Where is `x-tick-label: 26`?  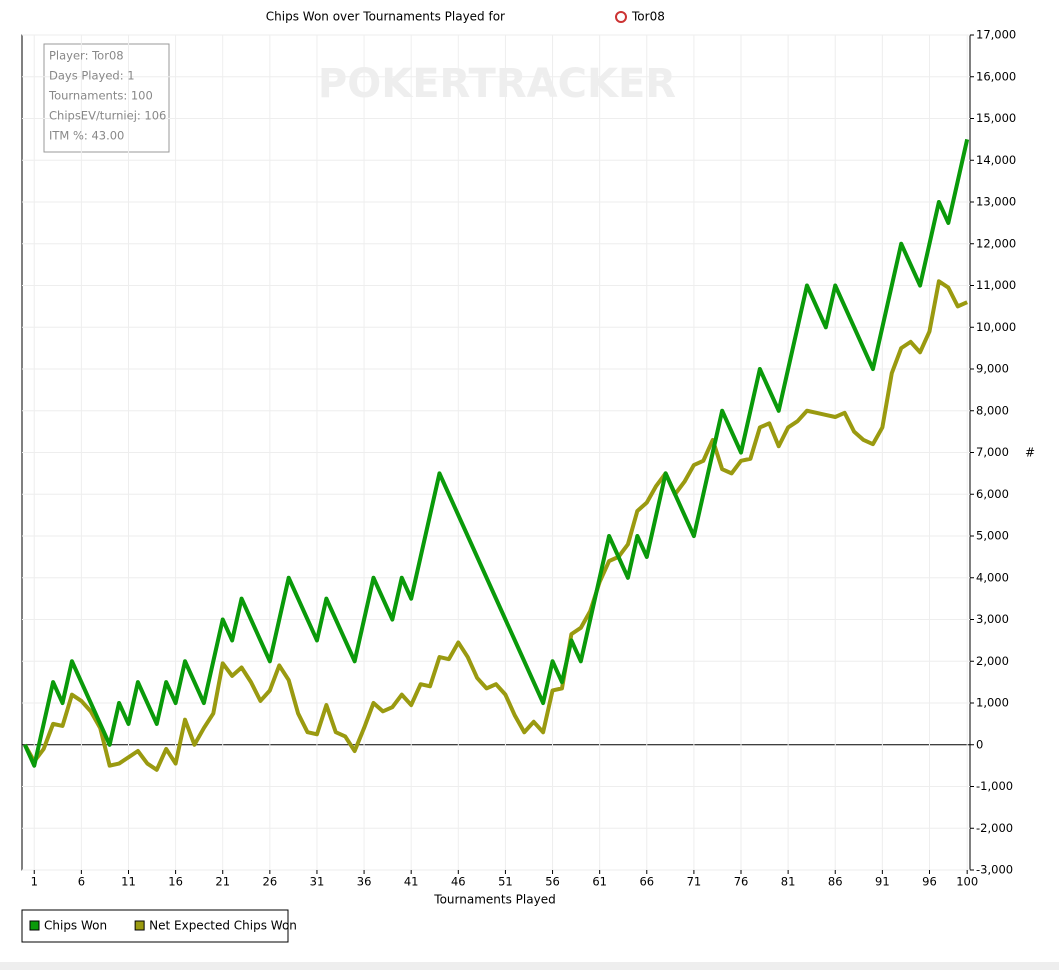 x-tick-label: 26 is located at coordinates (270, 882).